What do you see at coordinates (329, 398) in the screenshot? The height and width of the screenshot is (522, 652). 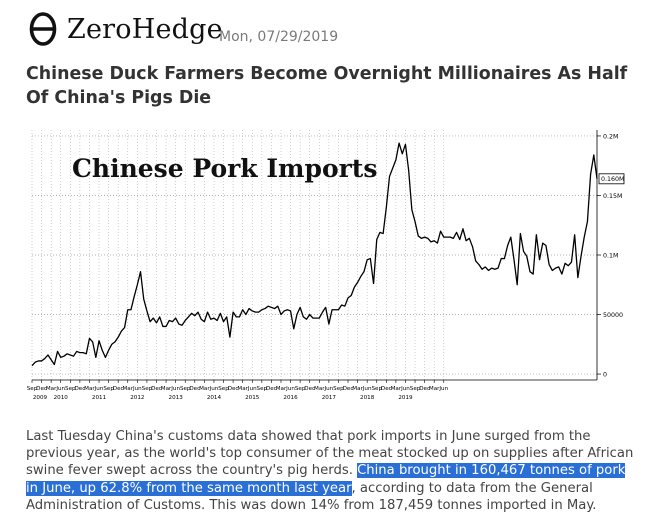 I see `x-year-label: 2017` at bounding box center [329, 398].